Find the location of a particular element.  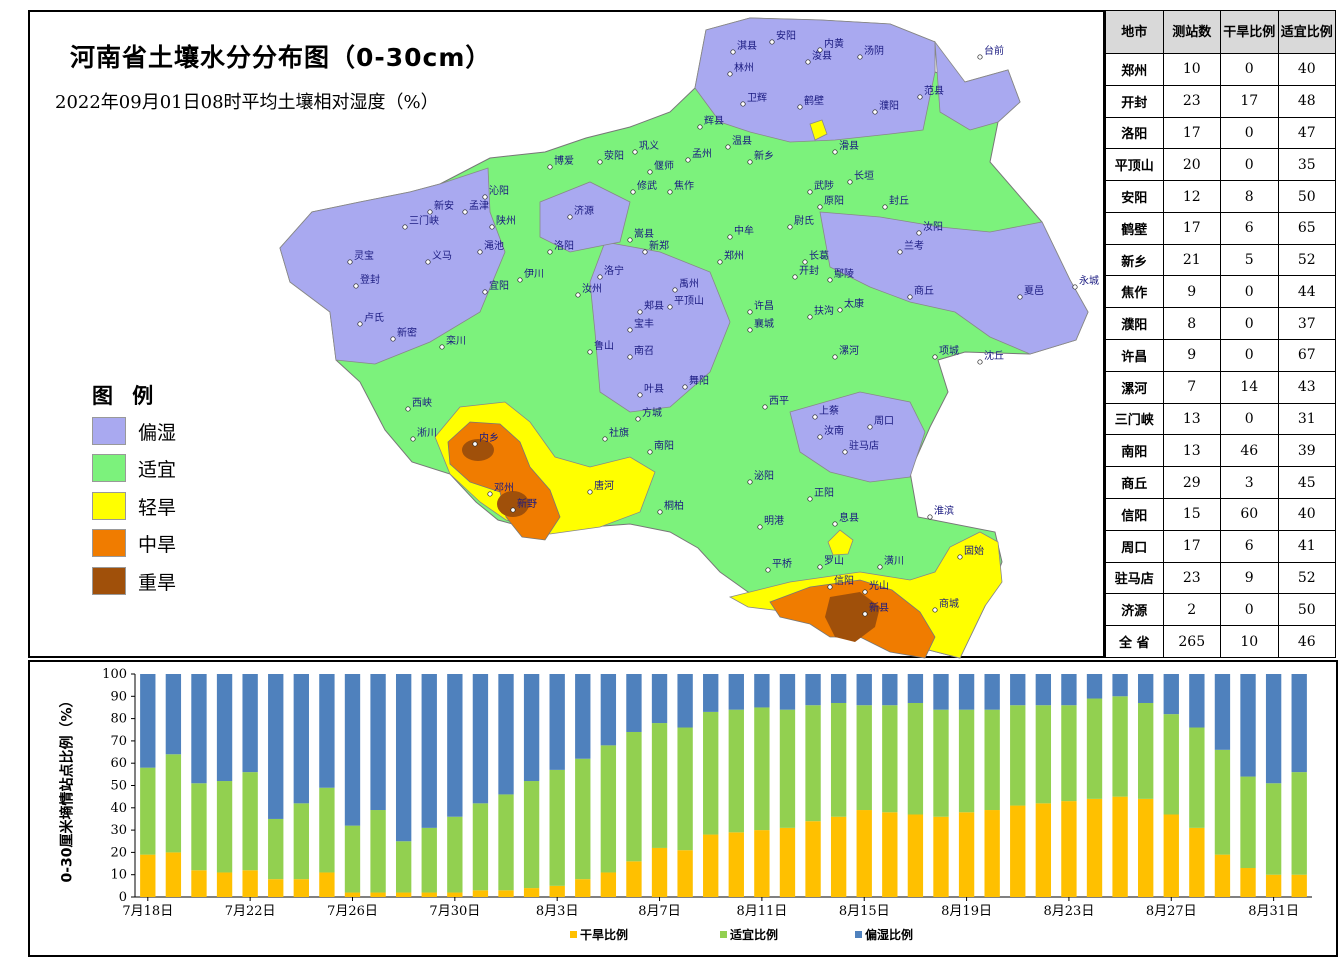

y-tick-label: 90 is located at coordinates (118, 696).